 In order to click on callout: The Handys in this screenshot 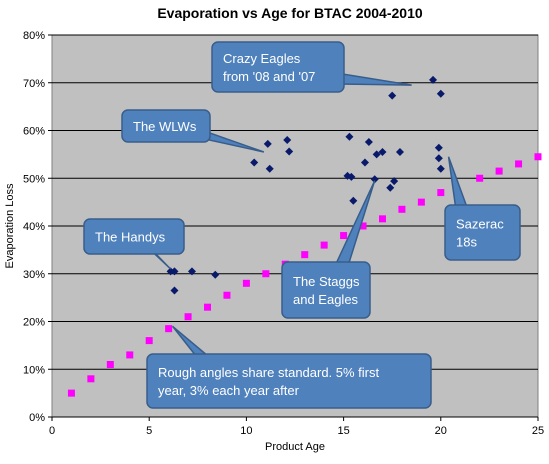, I will do `click(134, 244)`.